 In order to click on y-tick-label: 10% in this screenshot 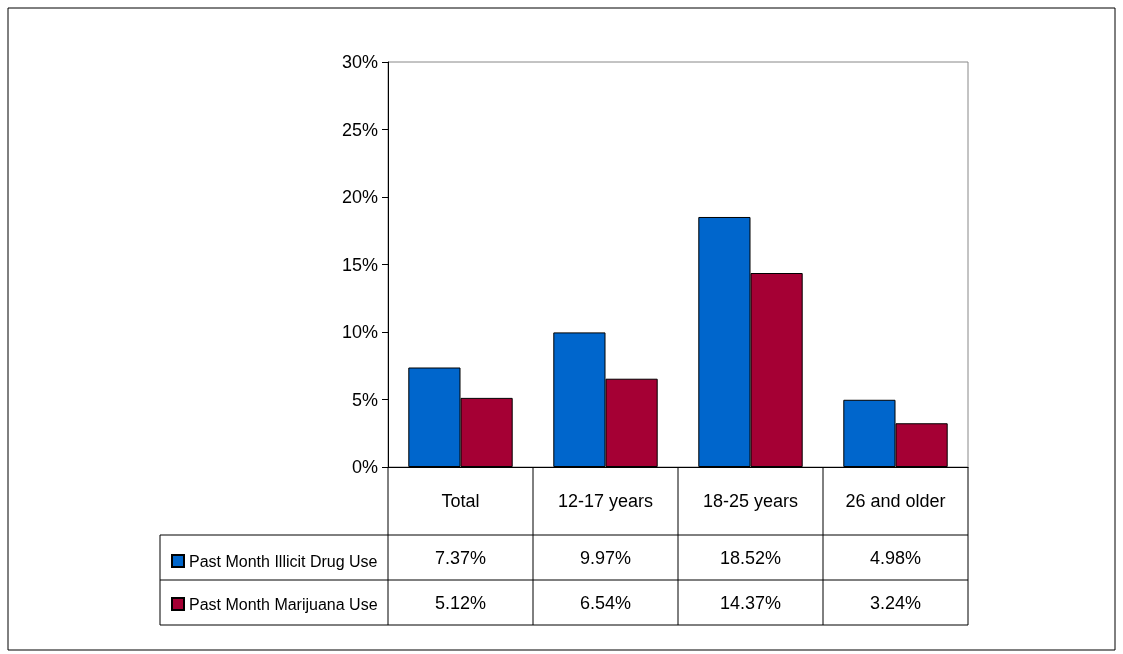, I will do `click(359, 332)`.